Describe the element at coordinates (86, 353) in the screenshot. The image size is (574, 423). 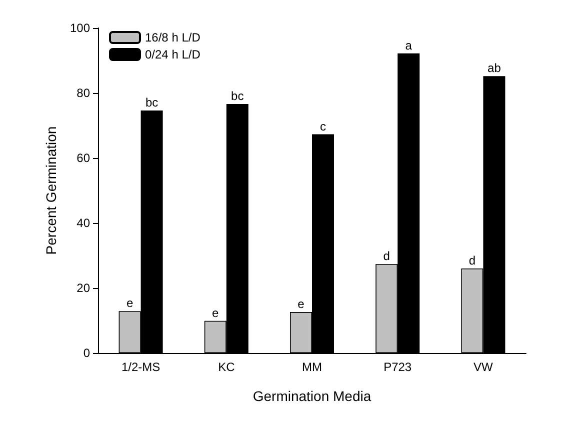
I see `y-tick-label: 0` at that location.